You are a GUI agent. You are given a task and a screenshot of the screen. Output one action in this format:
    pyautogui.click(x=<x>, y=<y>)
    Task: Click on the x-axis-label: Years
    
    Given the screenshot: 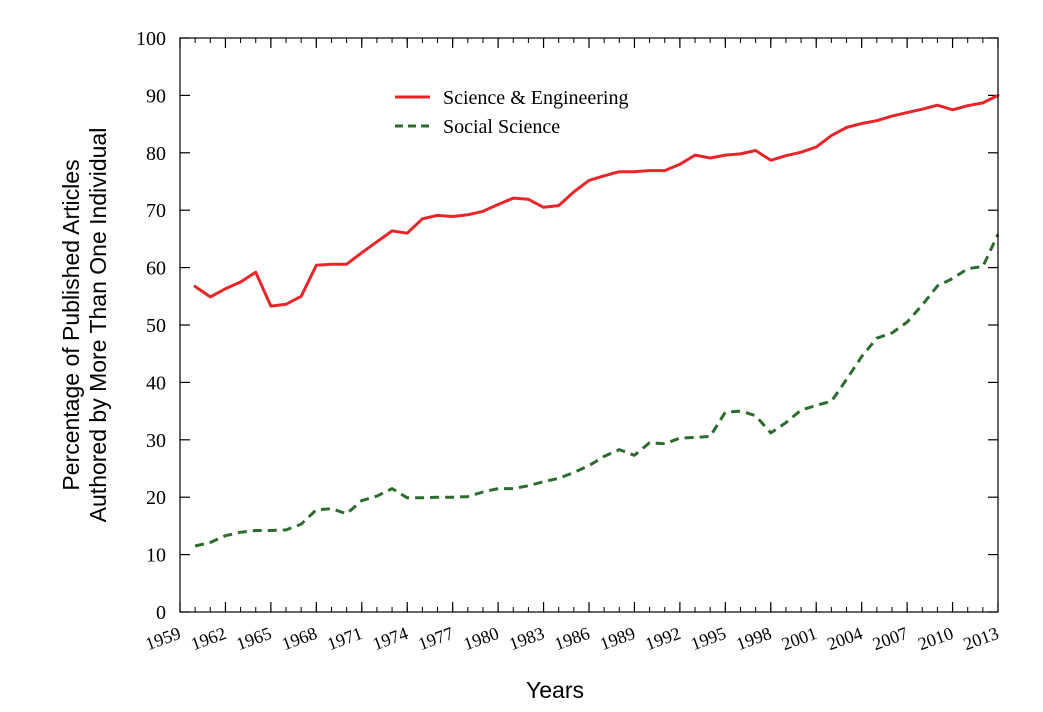 What is the action you would take?
    pyautogui.click(x=555, y=690)
    